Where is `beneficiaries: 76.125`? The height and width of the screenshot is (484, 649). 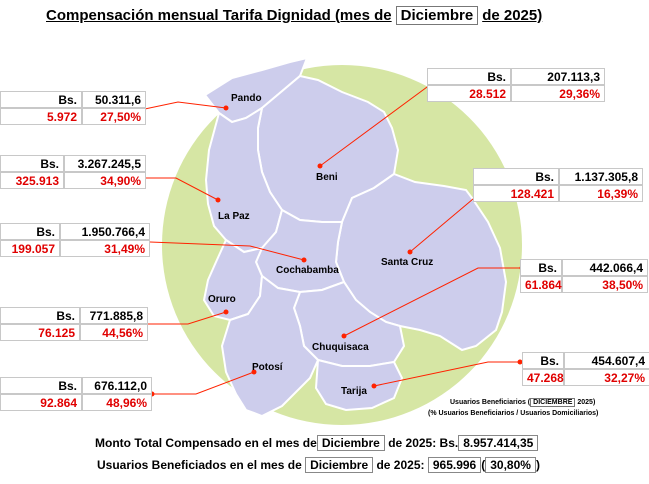
beneficiaries: 76.125 is located at coordinates (40, 332).